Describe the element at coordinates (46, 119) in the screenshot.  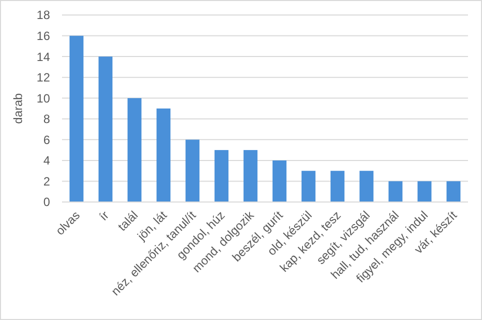
I see `y-tick-label: 8` at that location.